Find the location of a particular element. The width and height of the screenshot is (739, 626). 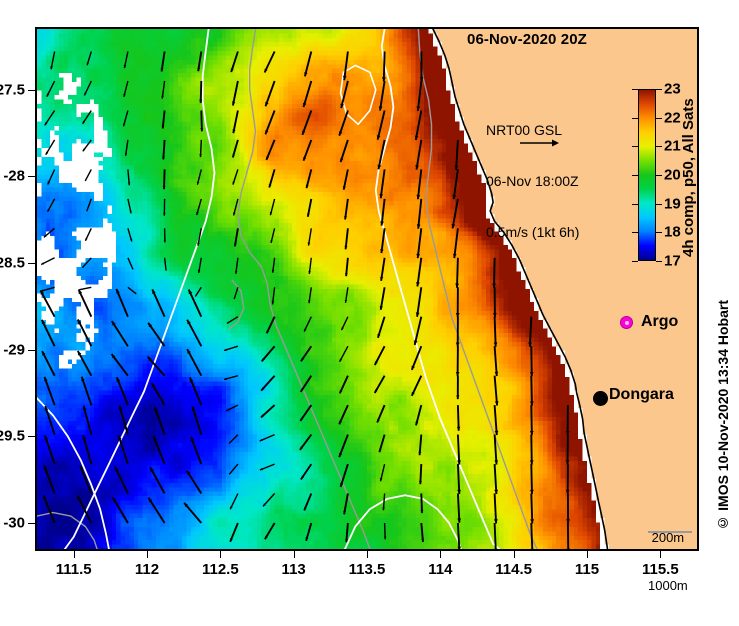

x-axis-tick-label: 114.5 is located at coordinates (513, 569).